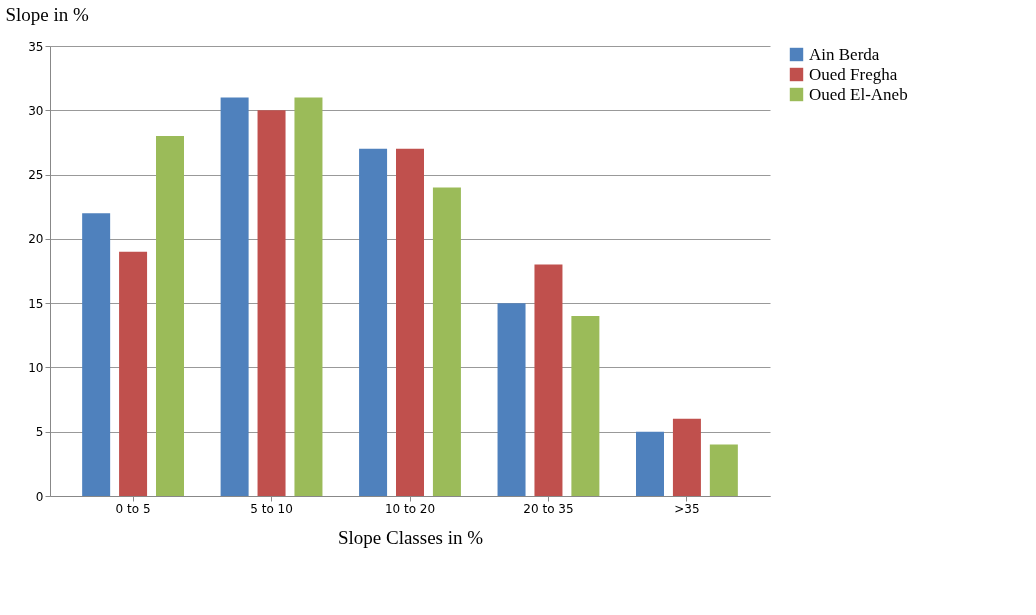 The width and height of the screenshot is (1036, 615). Describe the element at coordinates (410, 537) in the screenshot. I see `x-axis-title: Slope Classes in %` at that location.